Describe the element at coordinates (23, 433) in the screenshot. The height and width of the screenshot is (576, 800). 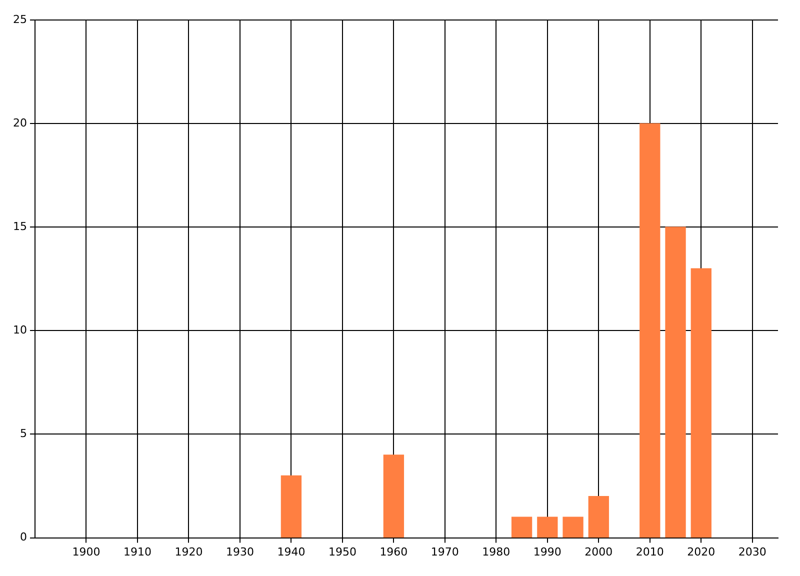
I see `y-tick-label: 5` at that location.